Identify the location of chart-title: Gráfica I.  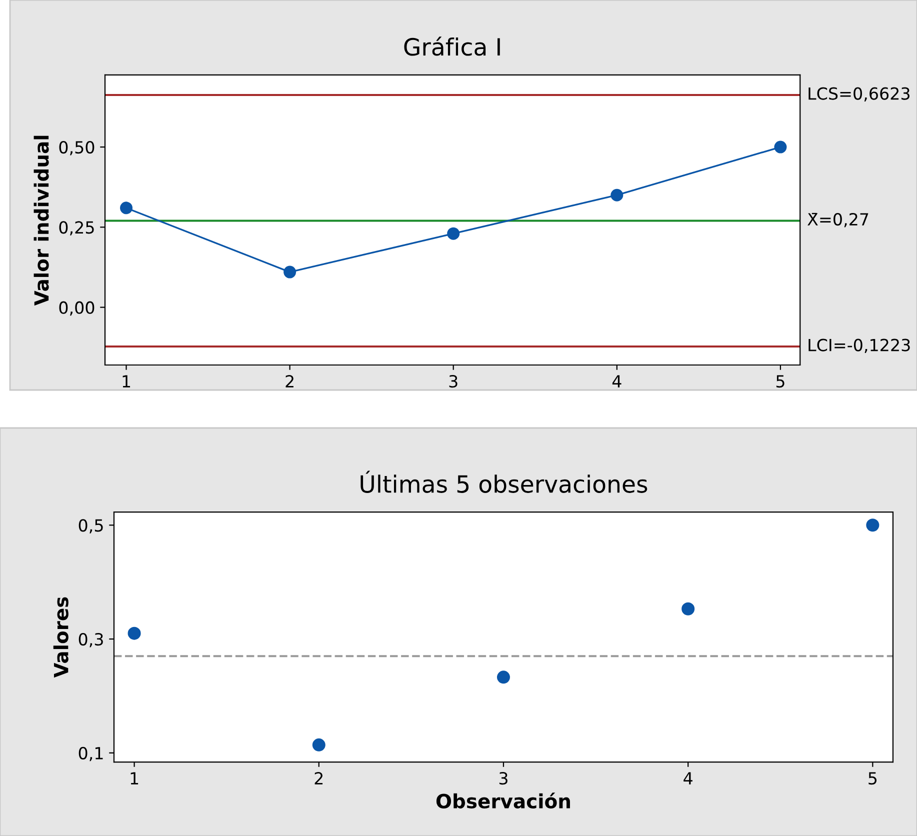
(452, 46).